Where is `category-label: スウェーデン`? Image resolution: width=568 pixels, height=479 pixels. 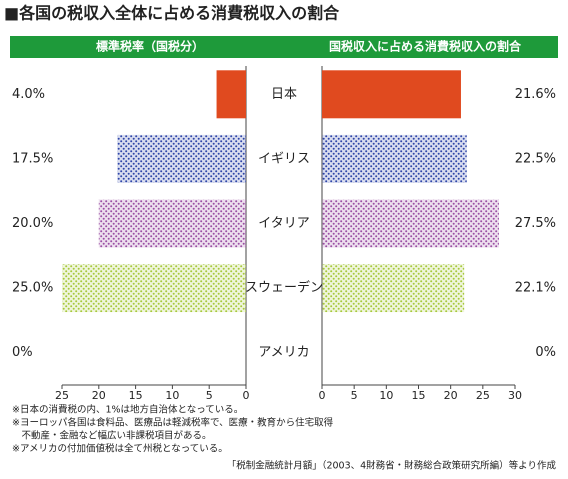 category-label: スウェーデン is located at coordinates (284, 288).